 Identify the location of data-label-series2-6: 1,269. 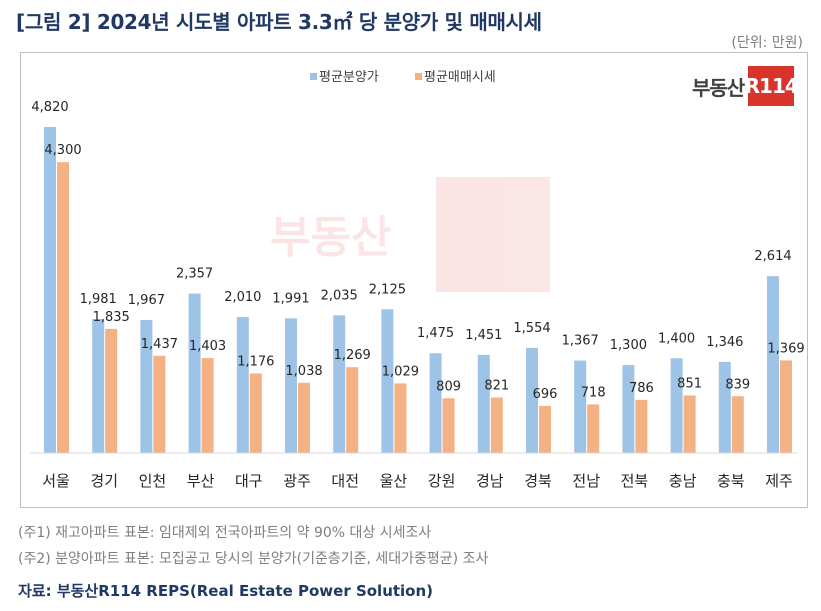
(352, 355).